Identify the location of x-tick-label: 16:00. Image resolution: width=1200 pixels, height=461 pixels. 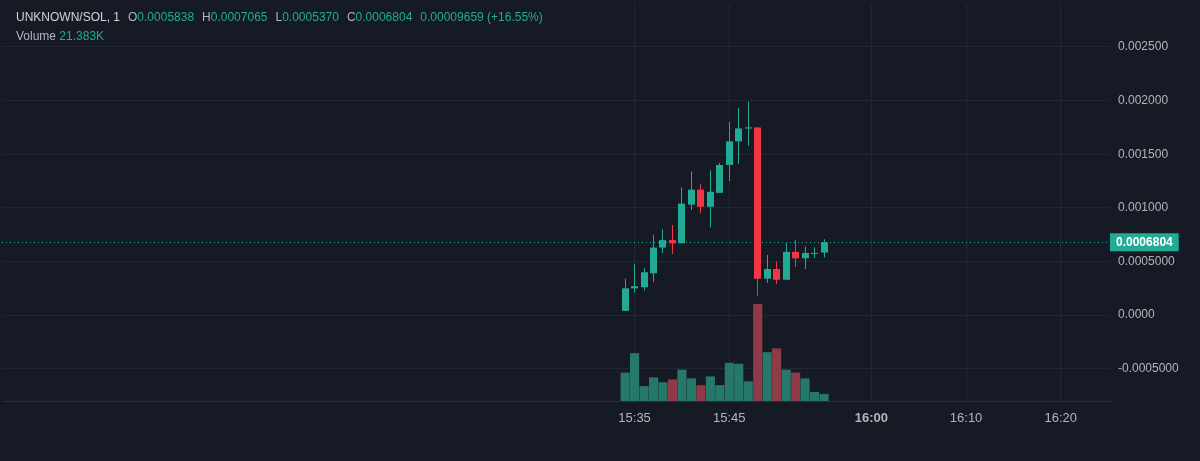
(871, 418).